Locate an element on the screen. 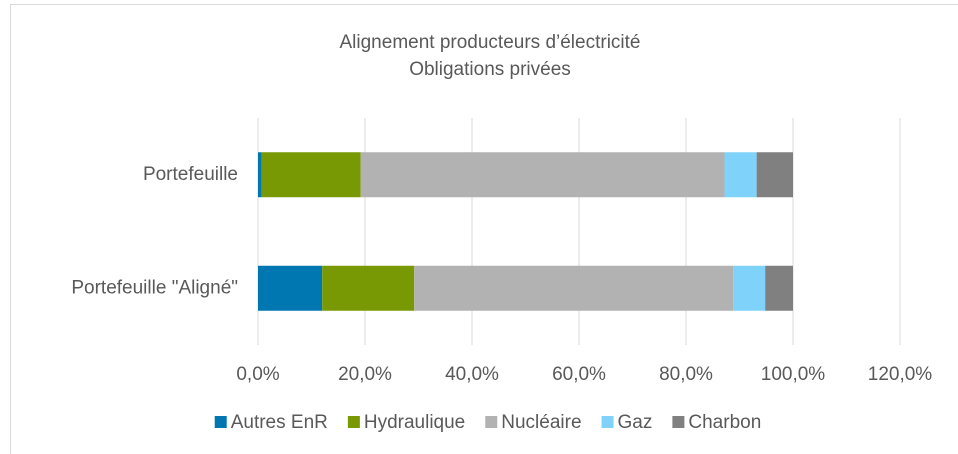 The height and width of the screenshot is (454, 958). legend-label: Nucléaire is located at coordinates (541, 422).